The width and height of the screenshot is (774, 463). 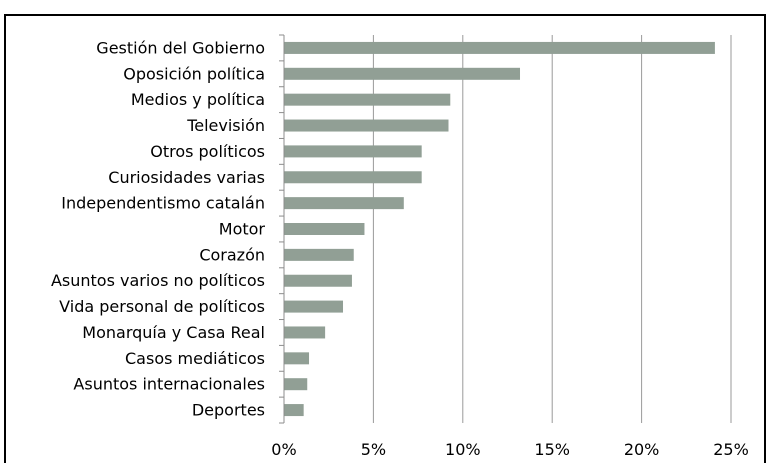 What do you see at coordinates (373, 449) in the screenshot?
I see `tick-label: 5%` at bounding box center [373, 449].